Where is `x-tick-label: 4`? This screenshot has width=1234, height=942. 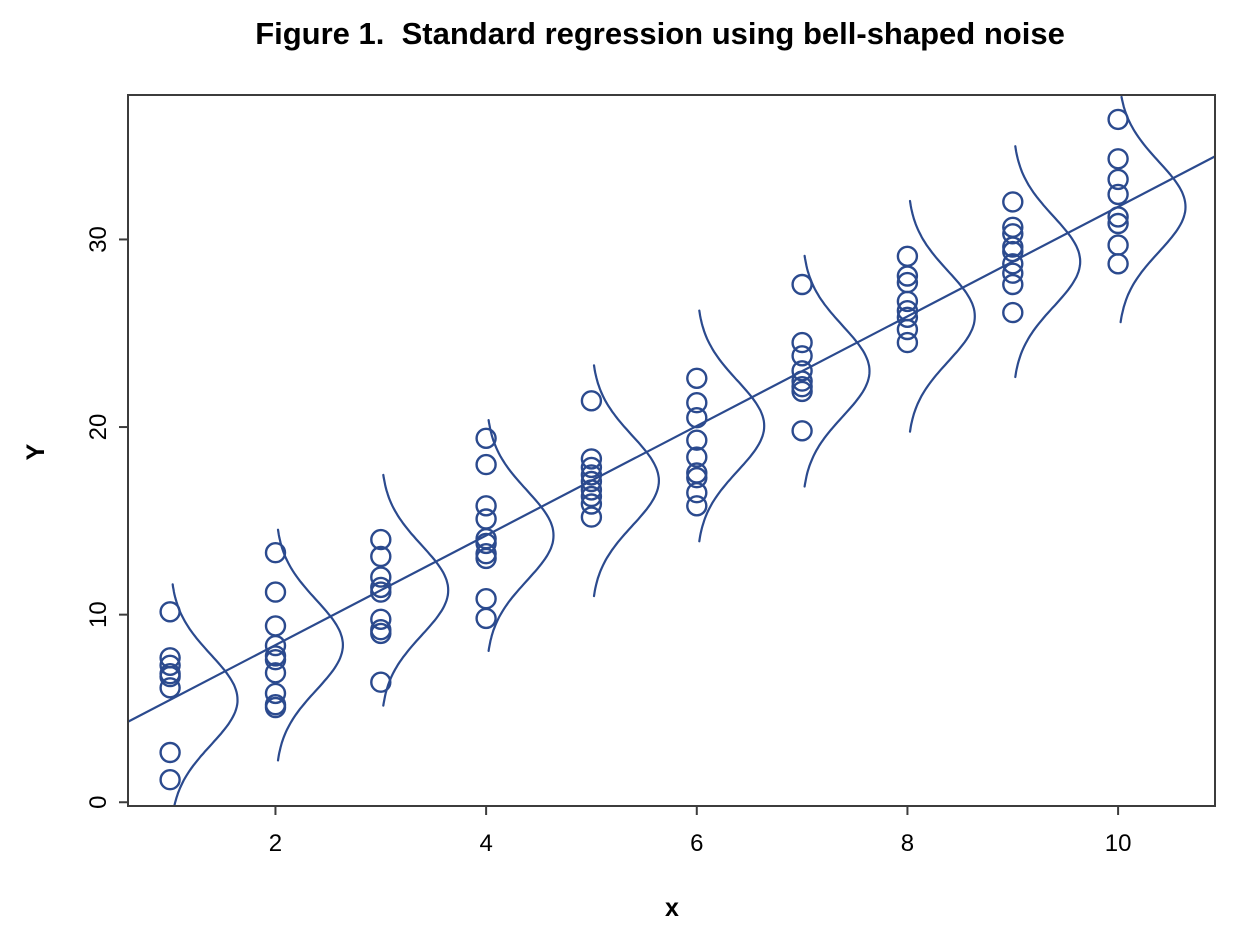 x-tick-label: 4 is located at coordinates (485, 843).